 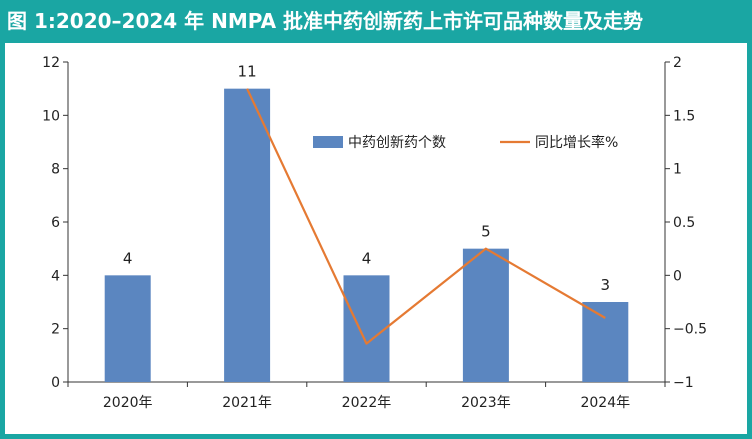 What do you see at coordinates (51, 116) in the screenshot?
I see `left-tick-label: 10` at bounding box center [51, 116].